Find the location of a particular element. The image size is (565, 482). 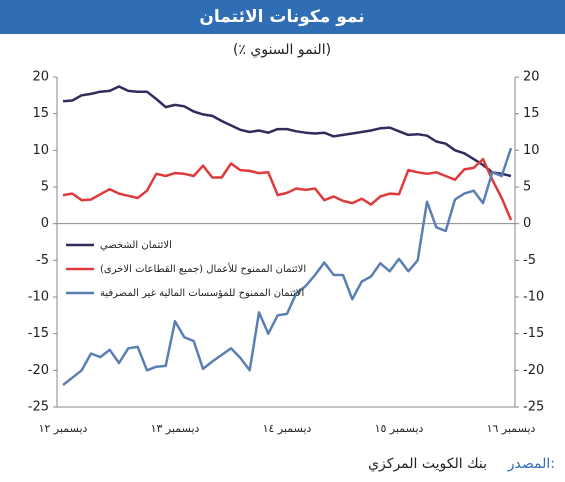

chart-subtitle: (٪ النمو السنوي) is located at coordinates (282, 50).